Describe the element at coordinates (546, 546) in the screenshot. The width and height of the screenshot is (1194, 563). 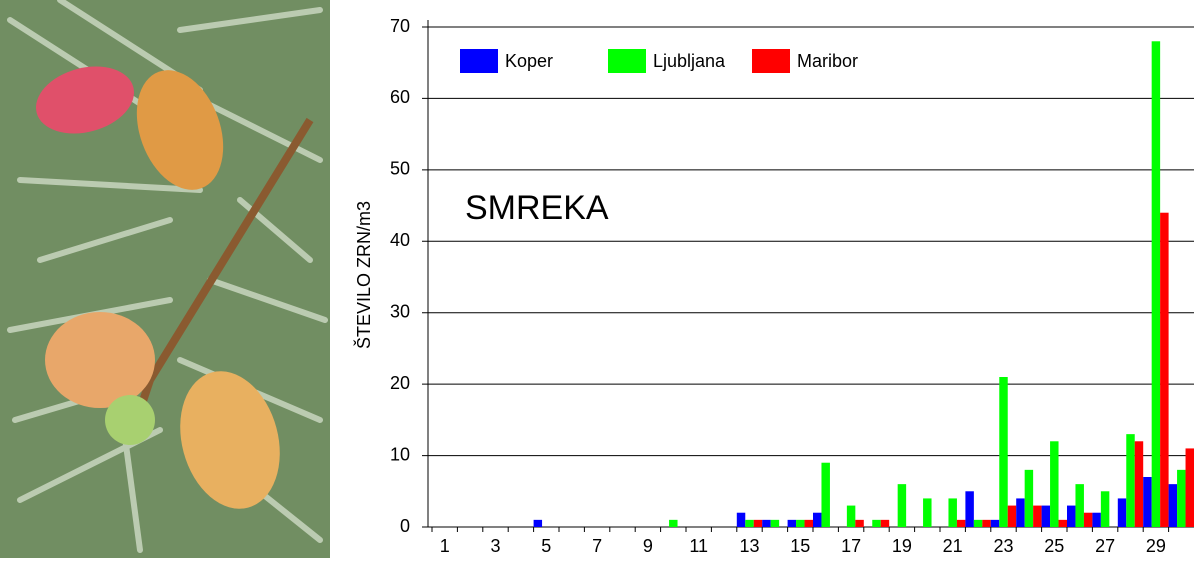
I see `x-tick-label: 5` at that location.